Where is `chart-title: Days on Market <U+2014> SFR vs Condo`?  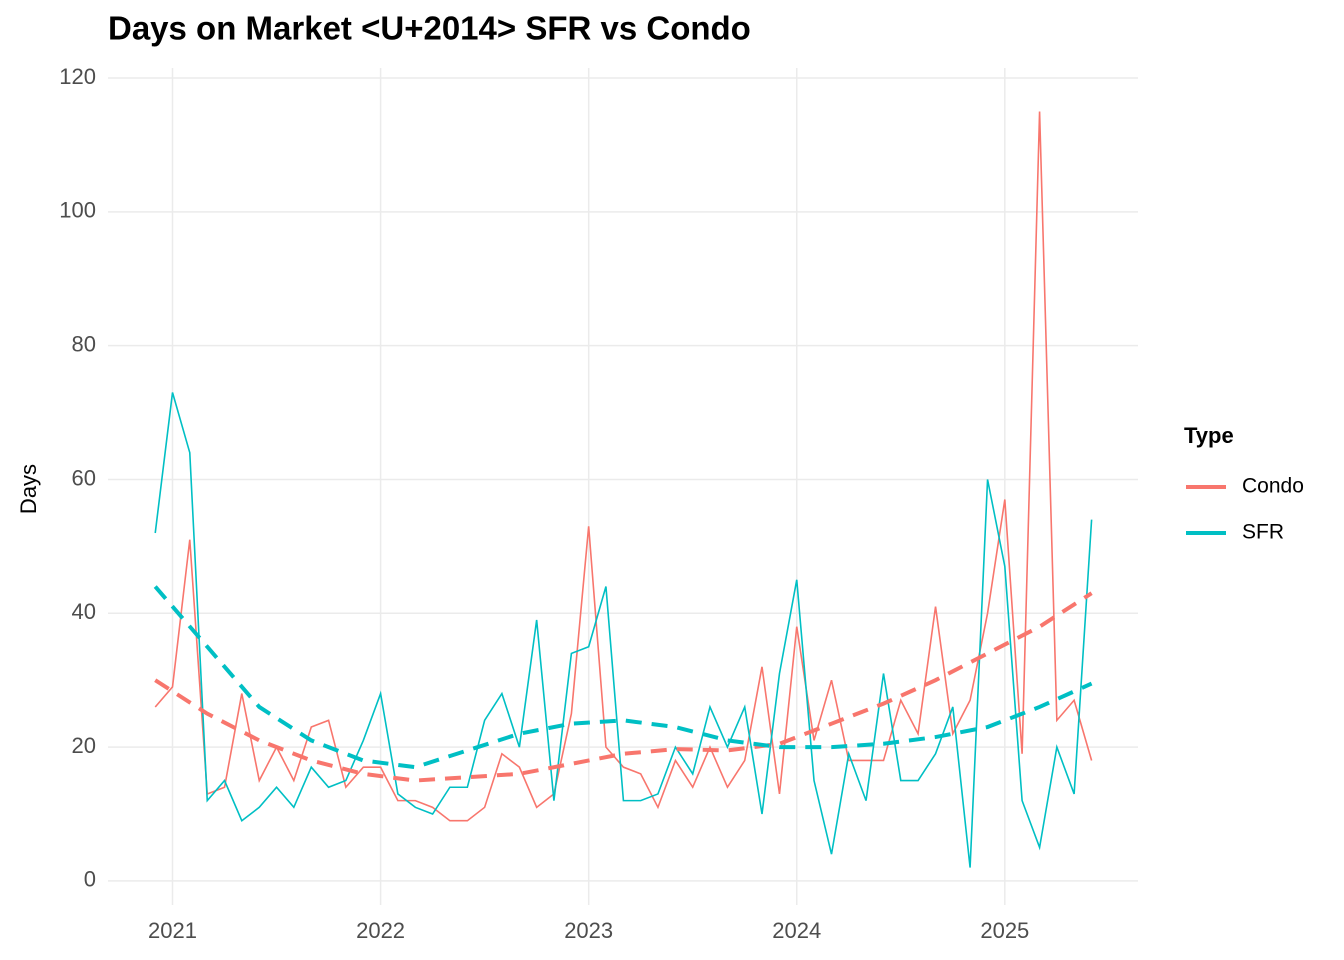
chart-title: Days on Market <U+2014> SFR vs Condo is located at coordinates (429, 28).